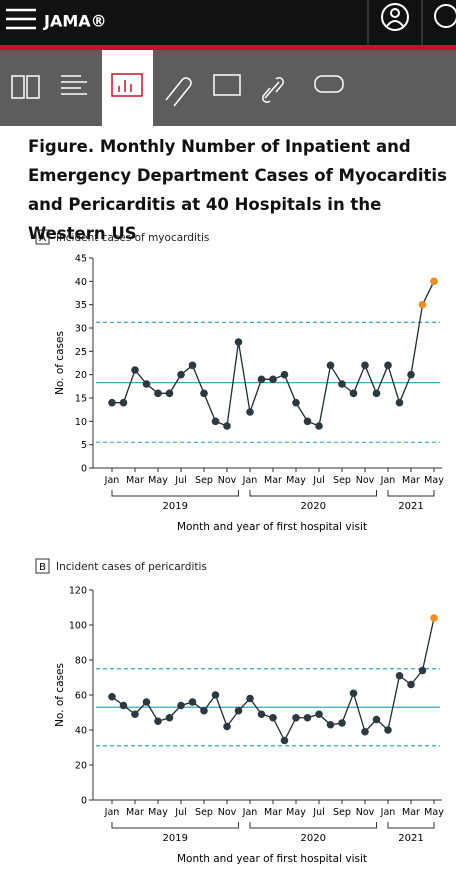 The width and height of the screenshot is (456, 893). What do you see at coordinates (81, 731) in the screenshot?
I see `y-tick-label: 40` at bounding box center [81, 731].